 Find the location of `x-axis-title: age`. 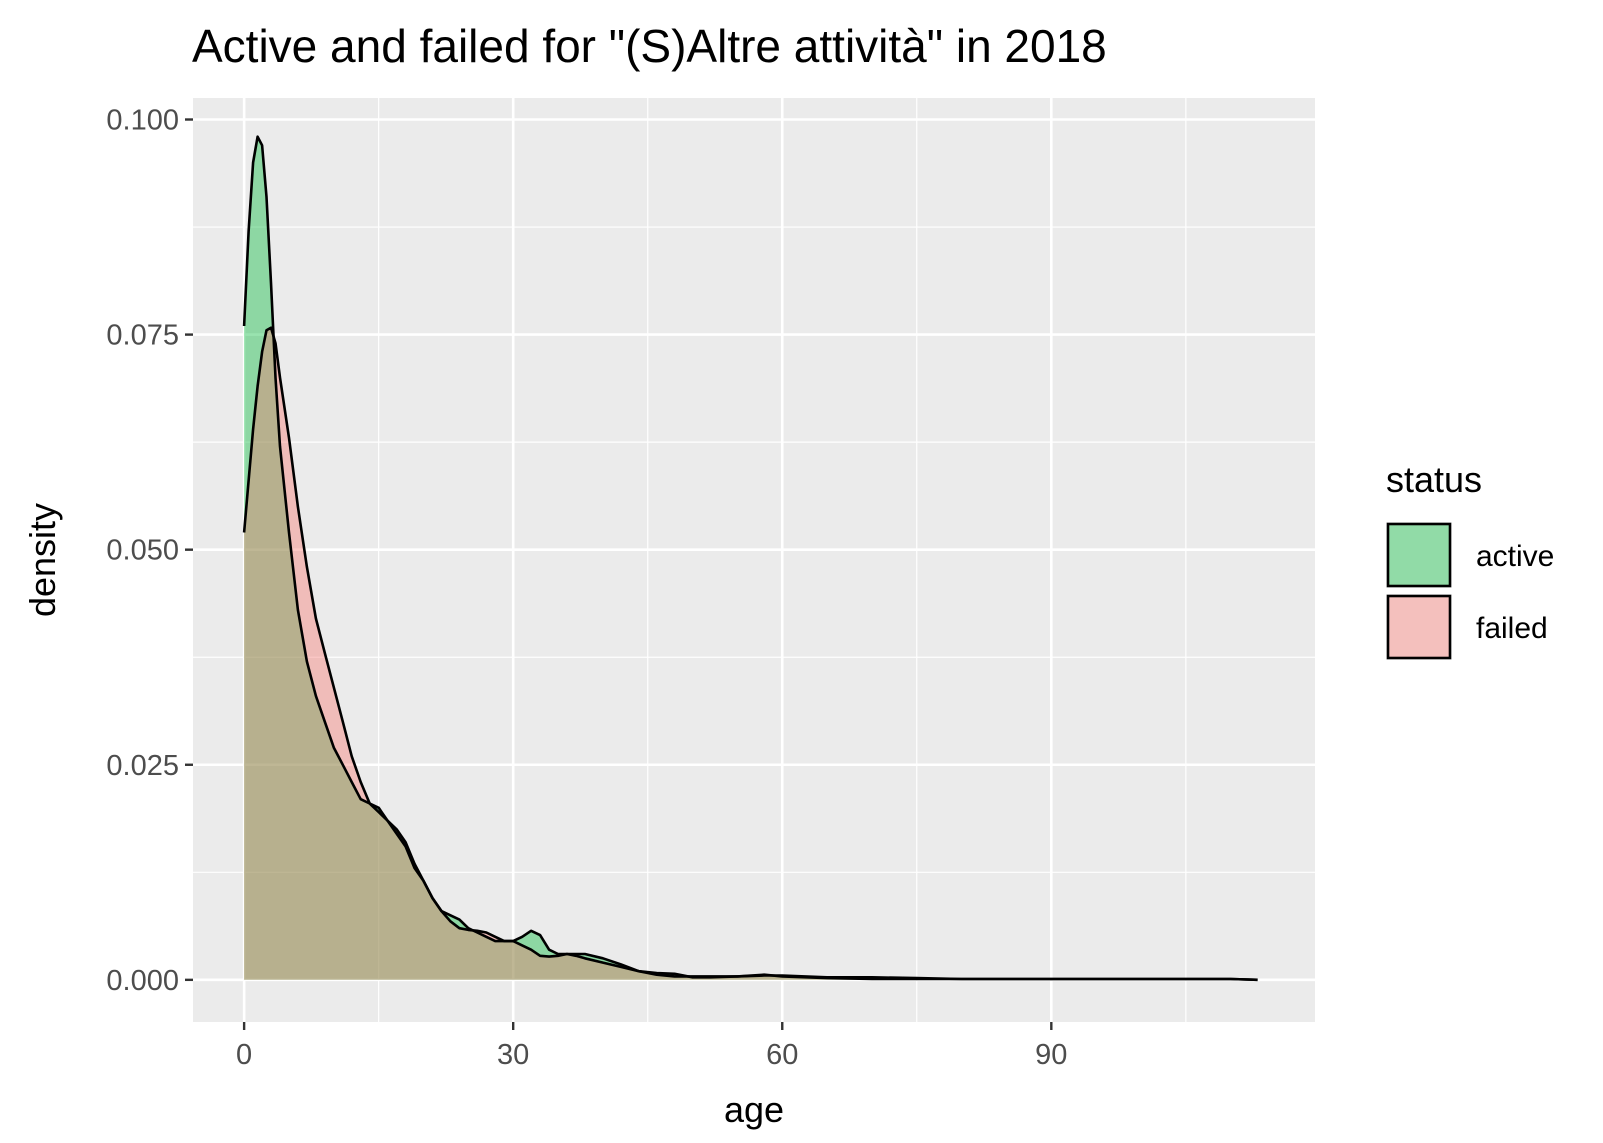

x-axis-title: age is located at coordinates (754, 1109).